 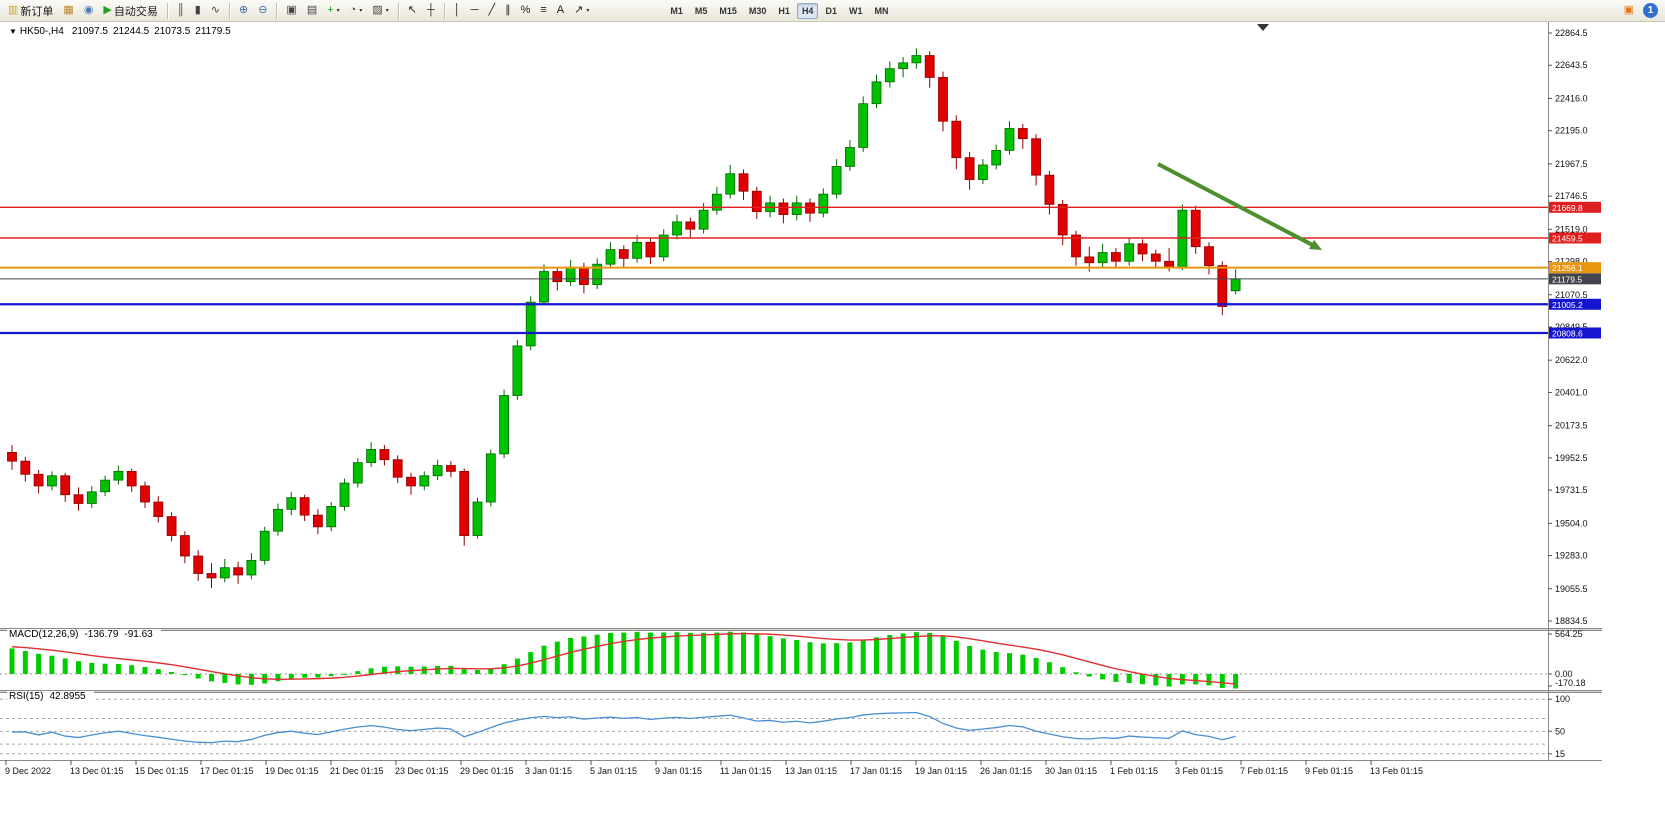 I want to click on line-chart-button: ∿, so click(x=215, y=11).